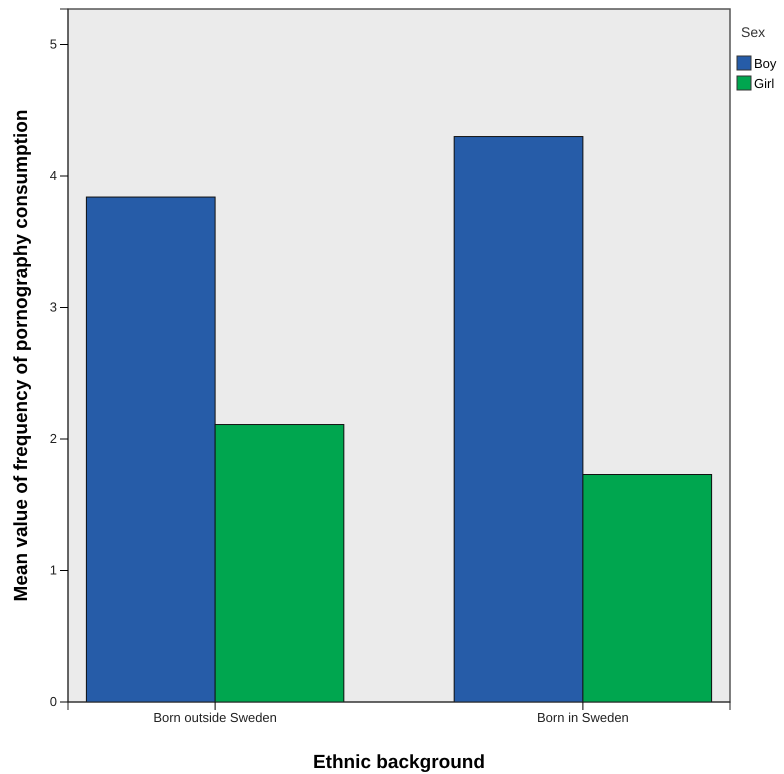 This screenshot has height=774, width=784. Describe the element at coordinates (53, 44) in the screenshot. I see `y-tick-label: 5` at that location.